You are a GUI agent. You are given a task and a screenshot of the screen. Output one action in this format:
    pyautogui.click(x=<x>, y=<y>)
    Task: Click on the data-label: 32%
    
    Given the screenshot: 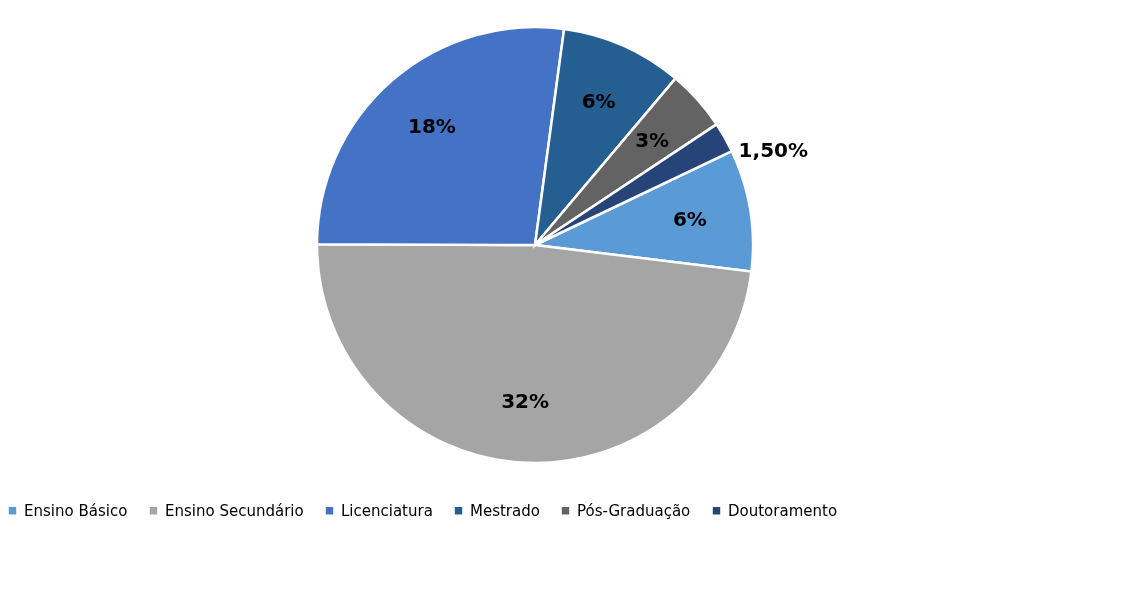 What is the action you would take?
    pyautogui.click(x=525, y=400)
    